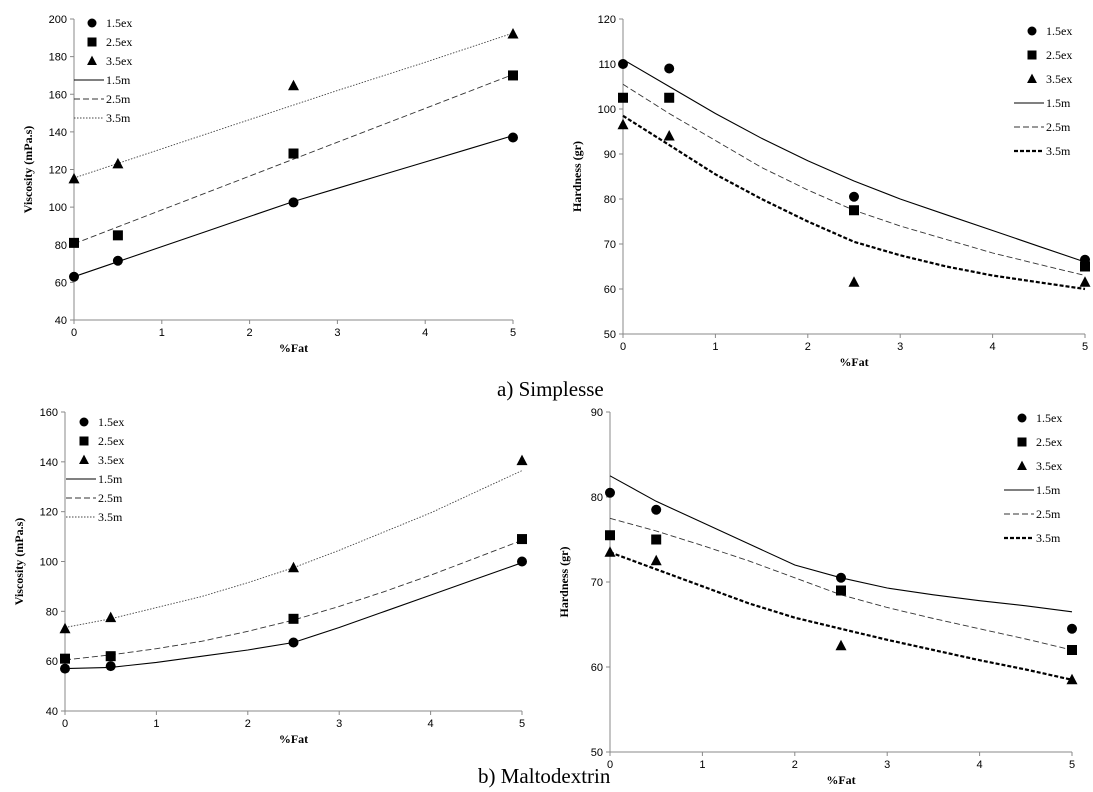 This screenshot has width=1093, height=792. Describe the element at coordinates (111, 460) in the screenshot. I see `legend-label-3-5ex: 3.5ex` at that location.